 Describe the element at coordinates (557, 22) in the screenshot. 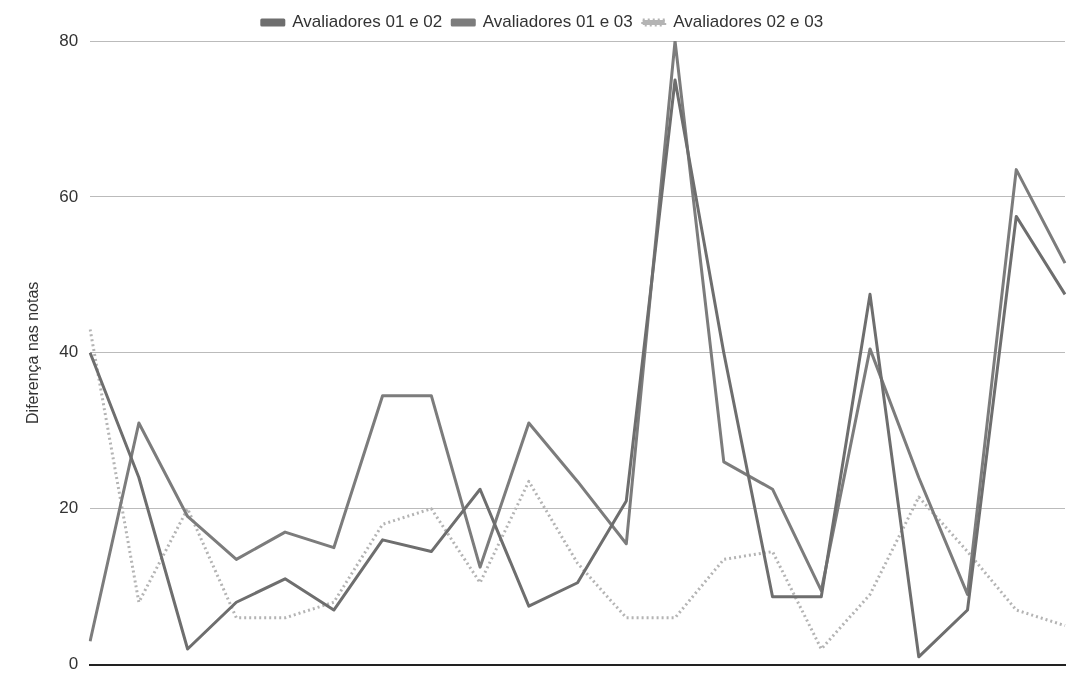

I see `legend-label: Avaliadores 01 e 03` at that location.